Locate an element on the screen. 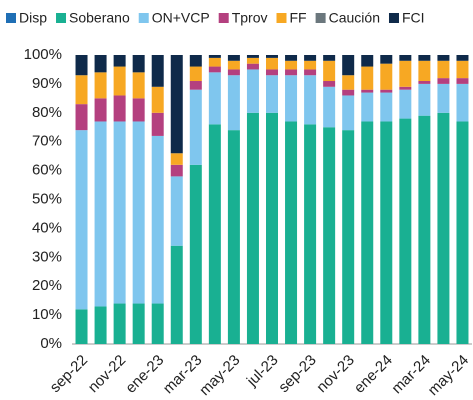 Image resolution: width=473 pixels, height=400 pixels. legend-label: Caución is located at coordinates (354, 18).